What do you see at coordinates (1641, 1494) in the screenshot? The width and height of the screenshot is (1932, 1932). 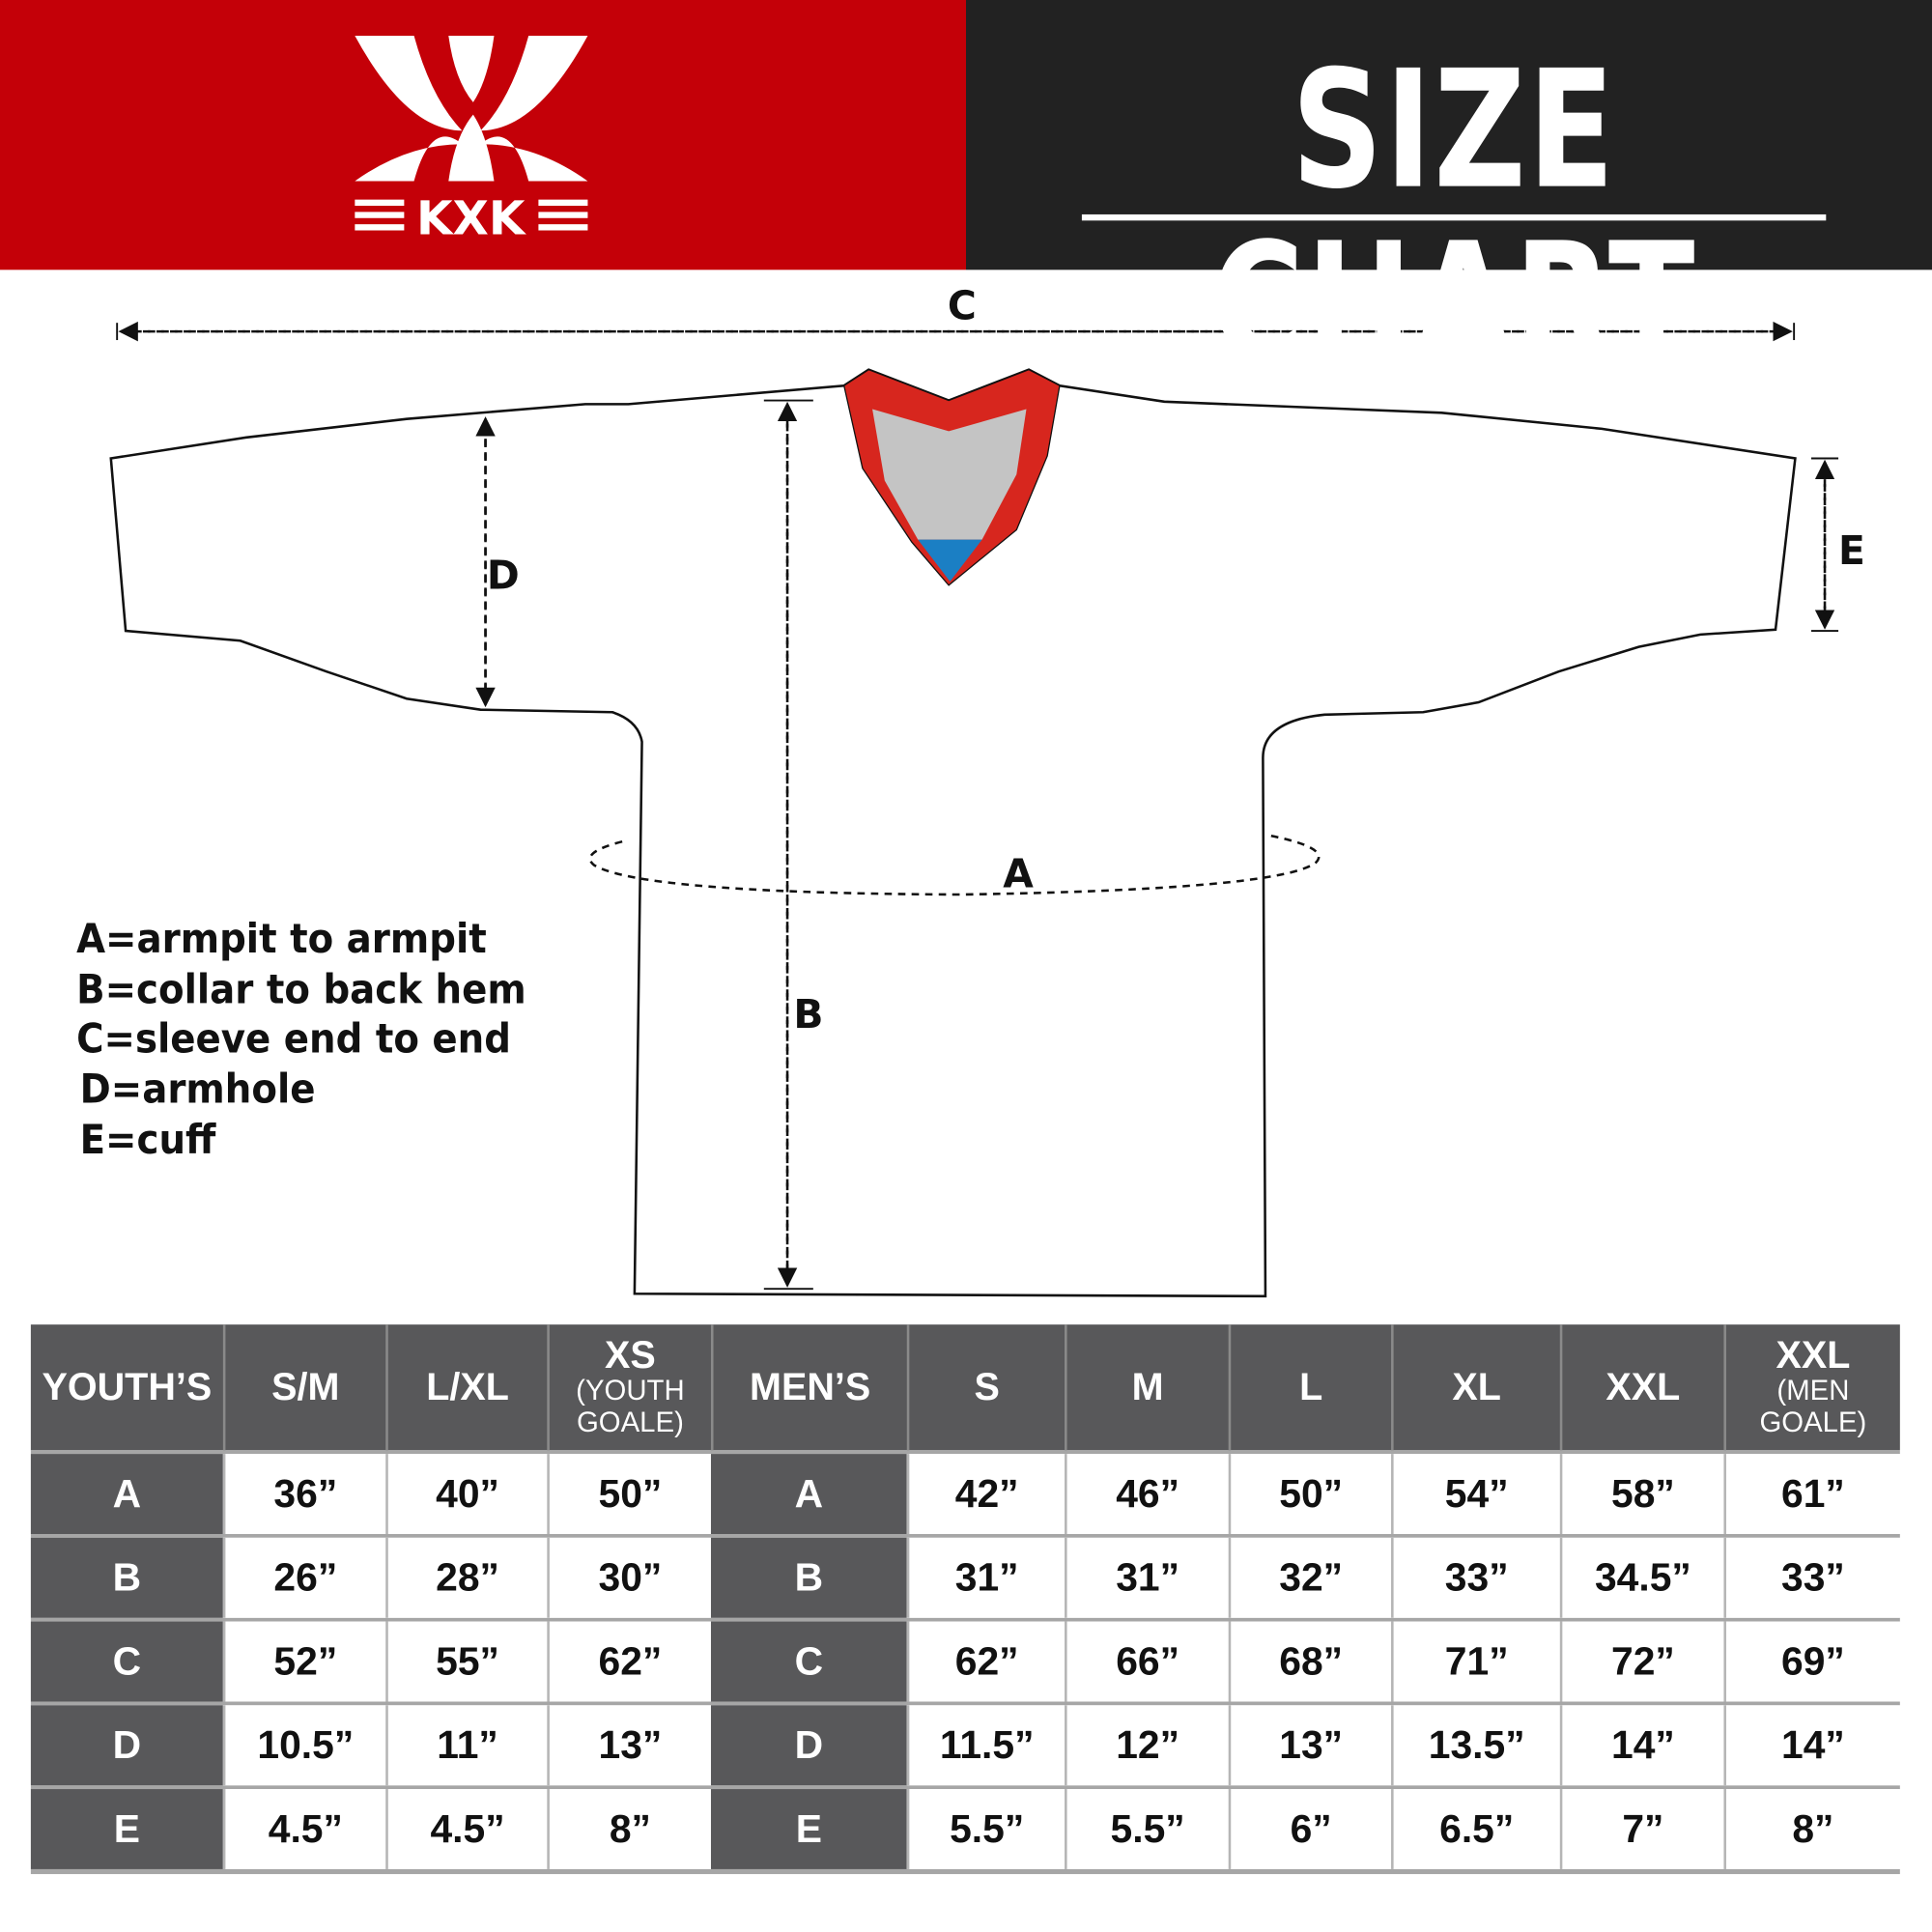 I see `mens-value: 58”` at bounding box center [1641, 1494].